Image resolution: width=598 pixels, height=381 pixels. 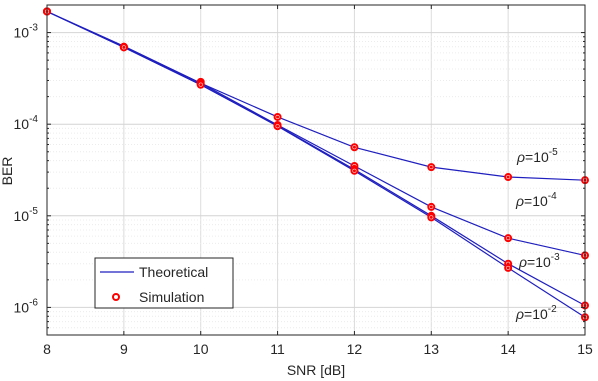 I want to click on y-tick-label: 10⁻⁶, so click(x=26, y=306).